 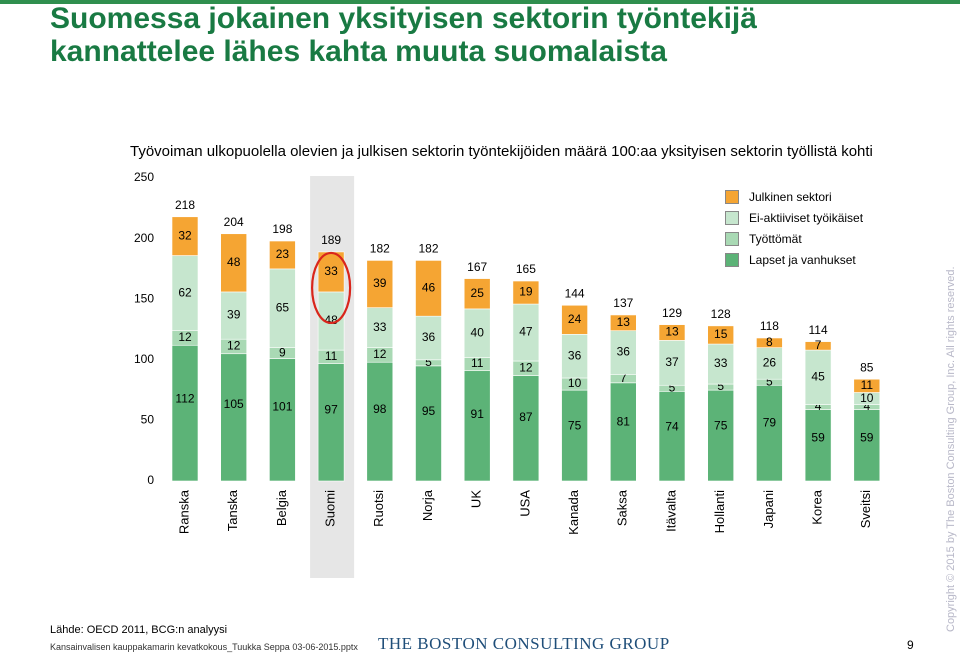 What do you see at coordinates (281, 507) in the screenshot?
I see `category-label: Belgia` at bounding box center [281, 507].